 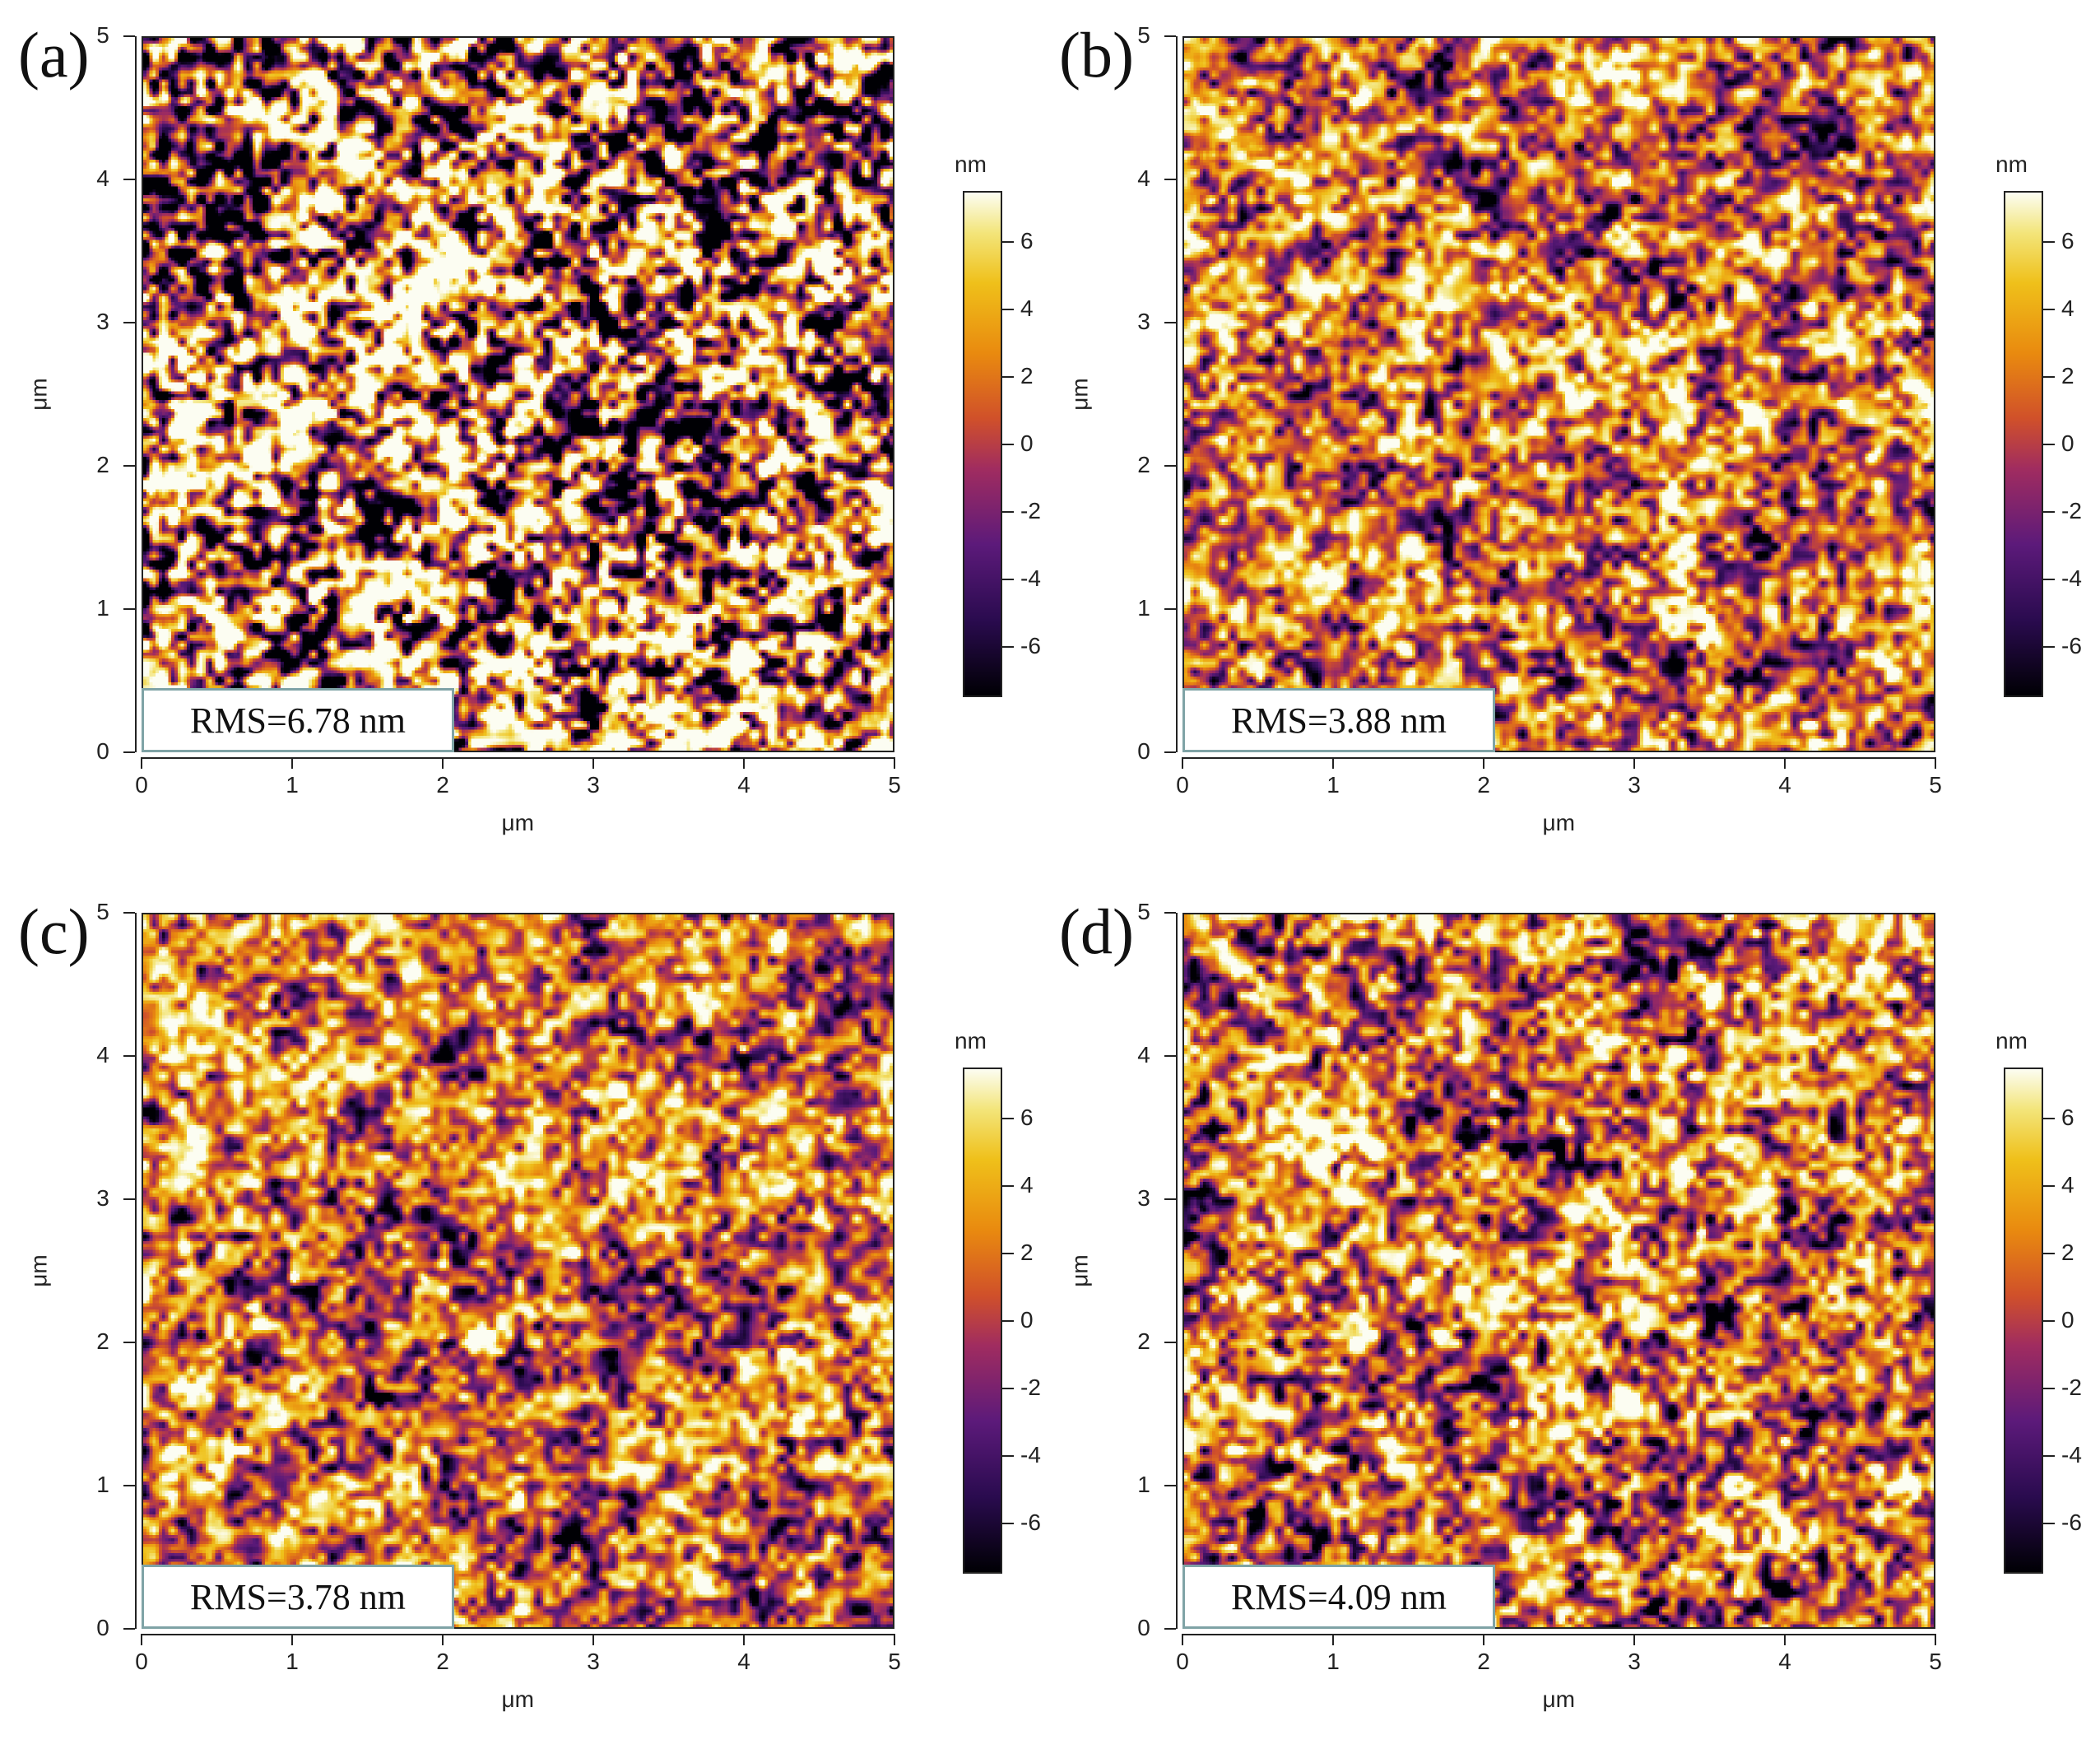 I want to click on y-tick-label: 3, so click(x=102, y=1198).